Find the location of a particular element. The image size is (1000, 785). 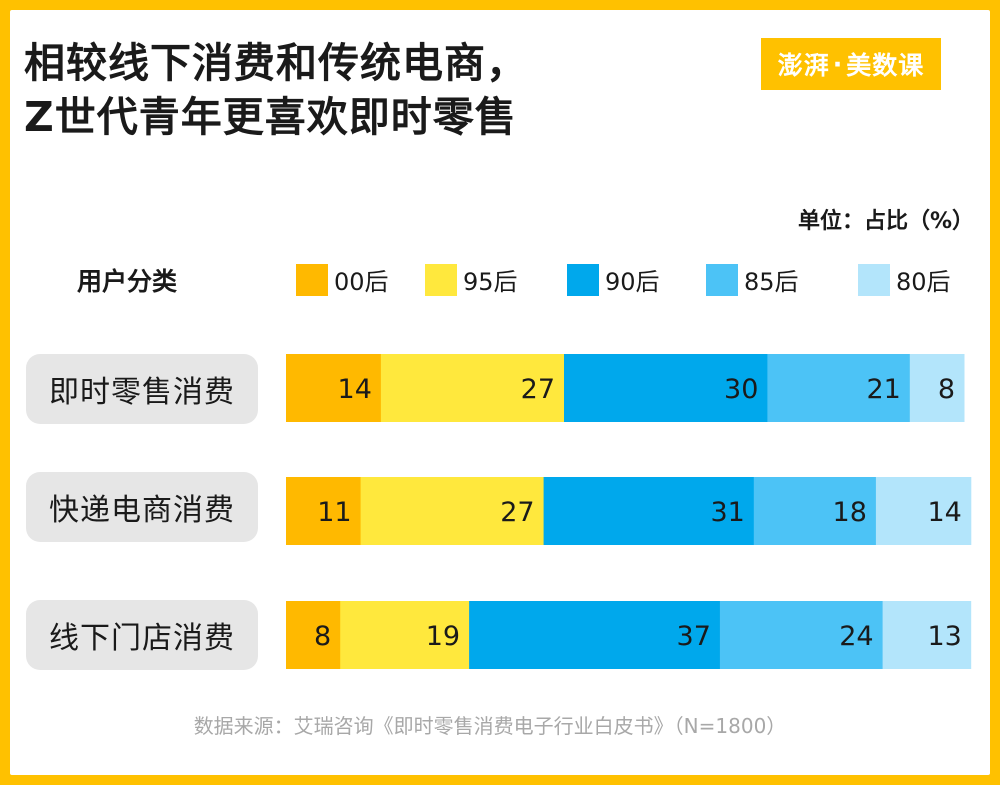

data-label-1-2: 31 is located at coordinates (727, 512).